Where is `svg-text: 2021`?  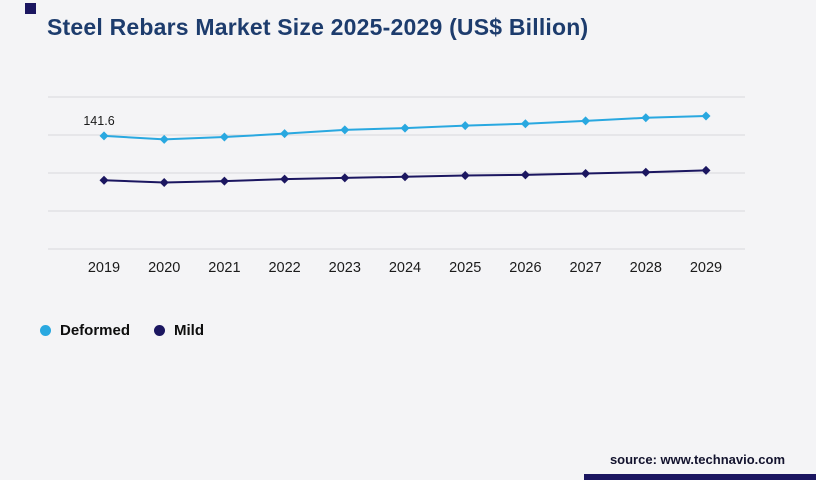
svg-text: 2021 is located at coordinates (224, 268).